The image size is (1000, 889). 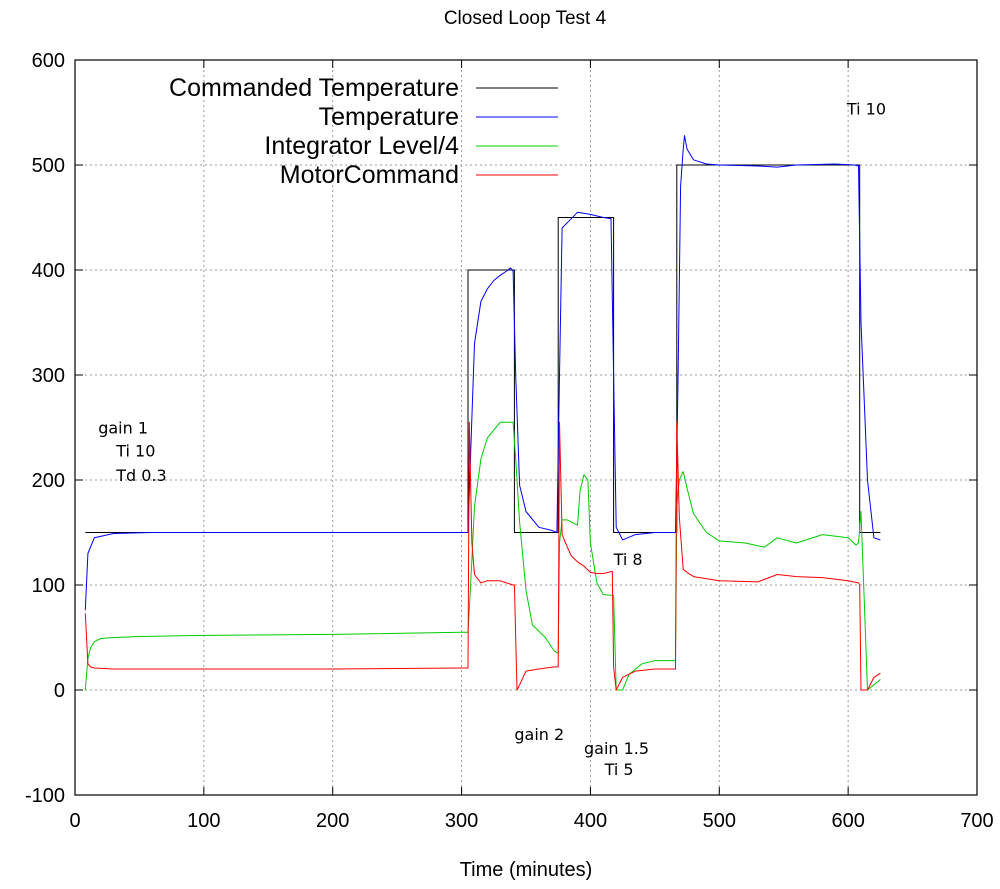 I want to click on chart-title: Closed Loop Test 4, so click(x=525, y=18).